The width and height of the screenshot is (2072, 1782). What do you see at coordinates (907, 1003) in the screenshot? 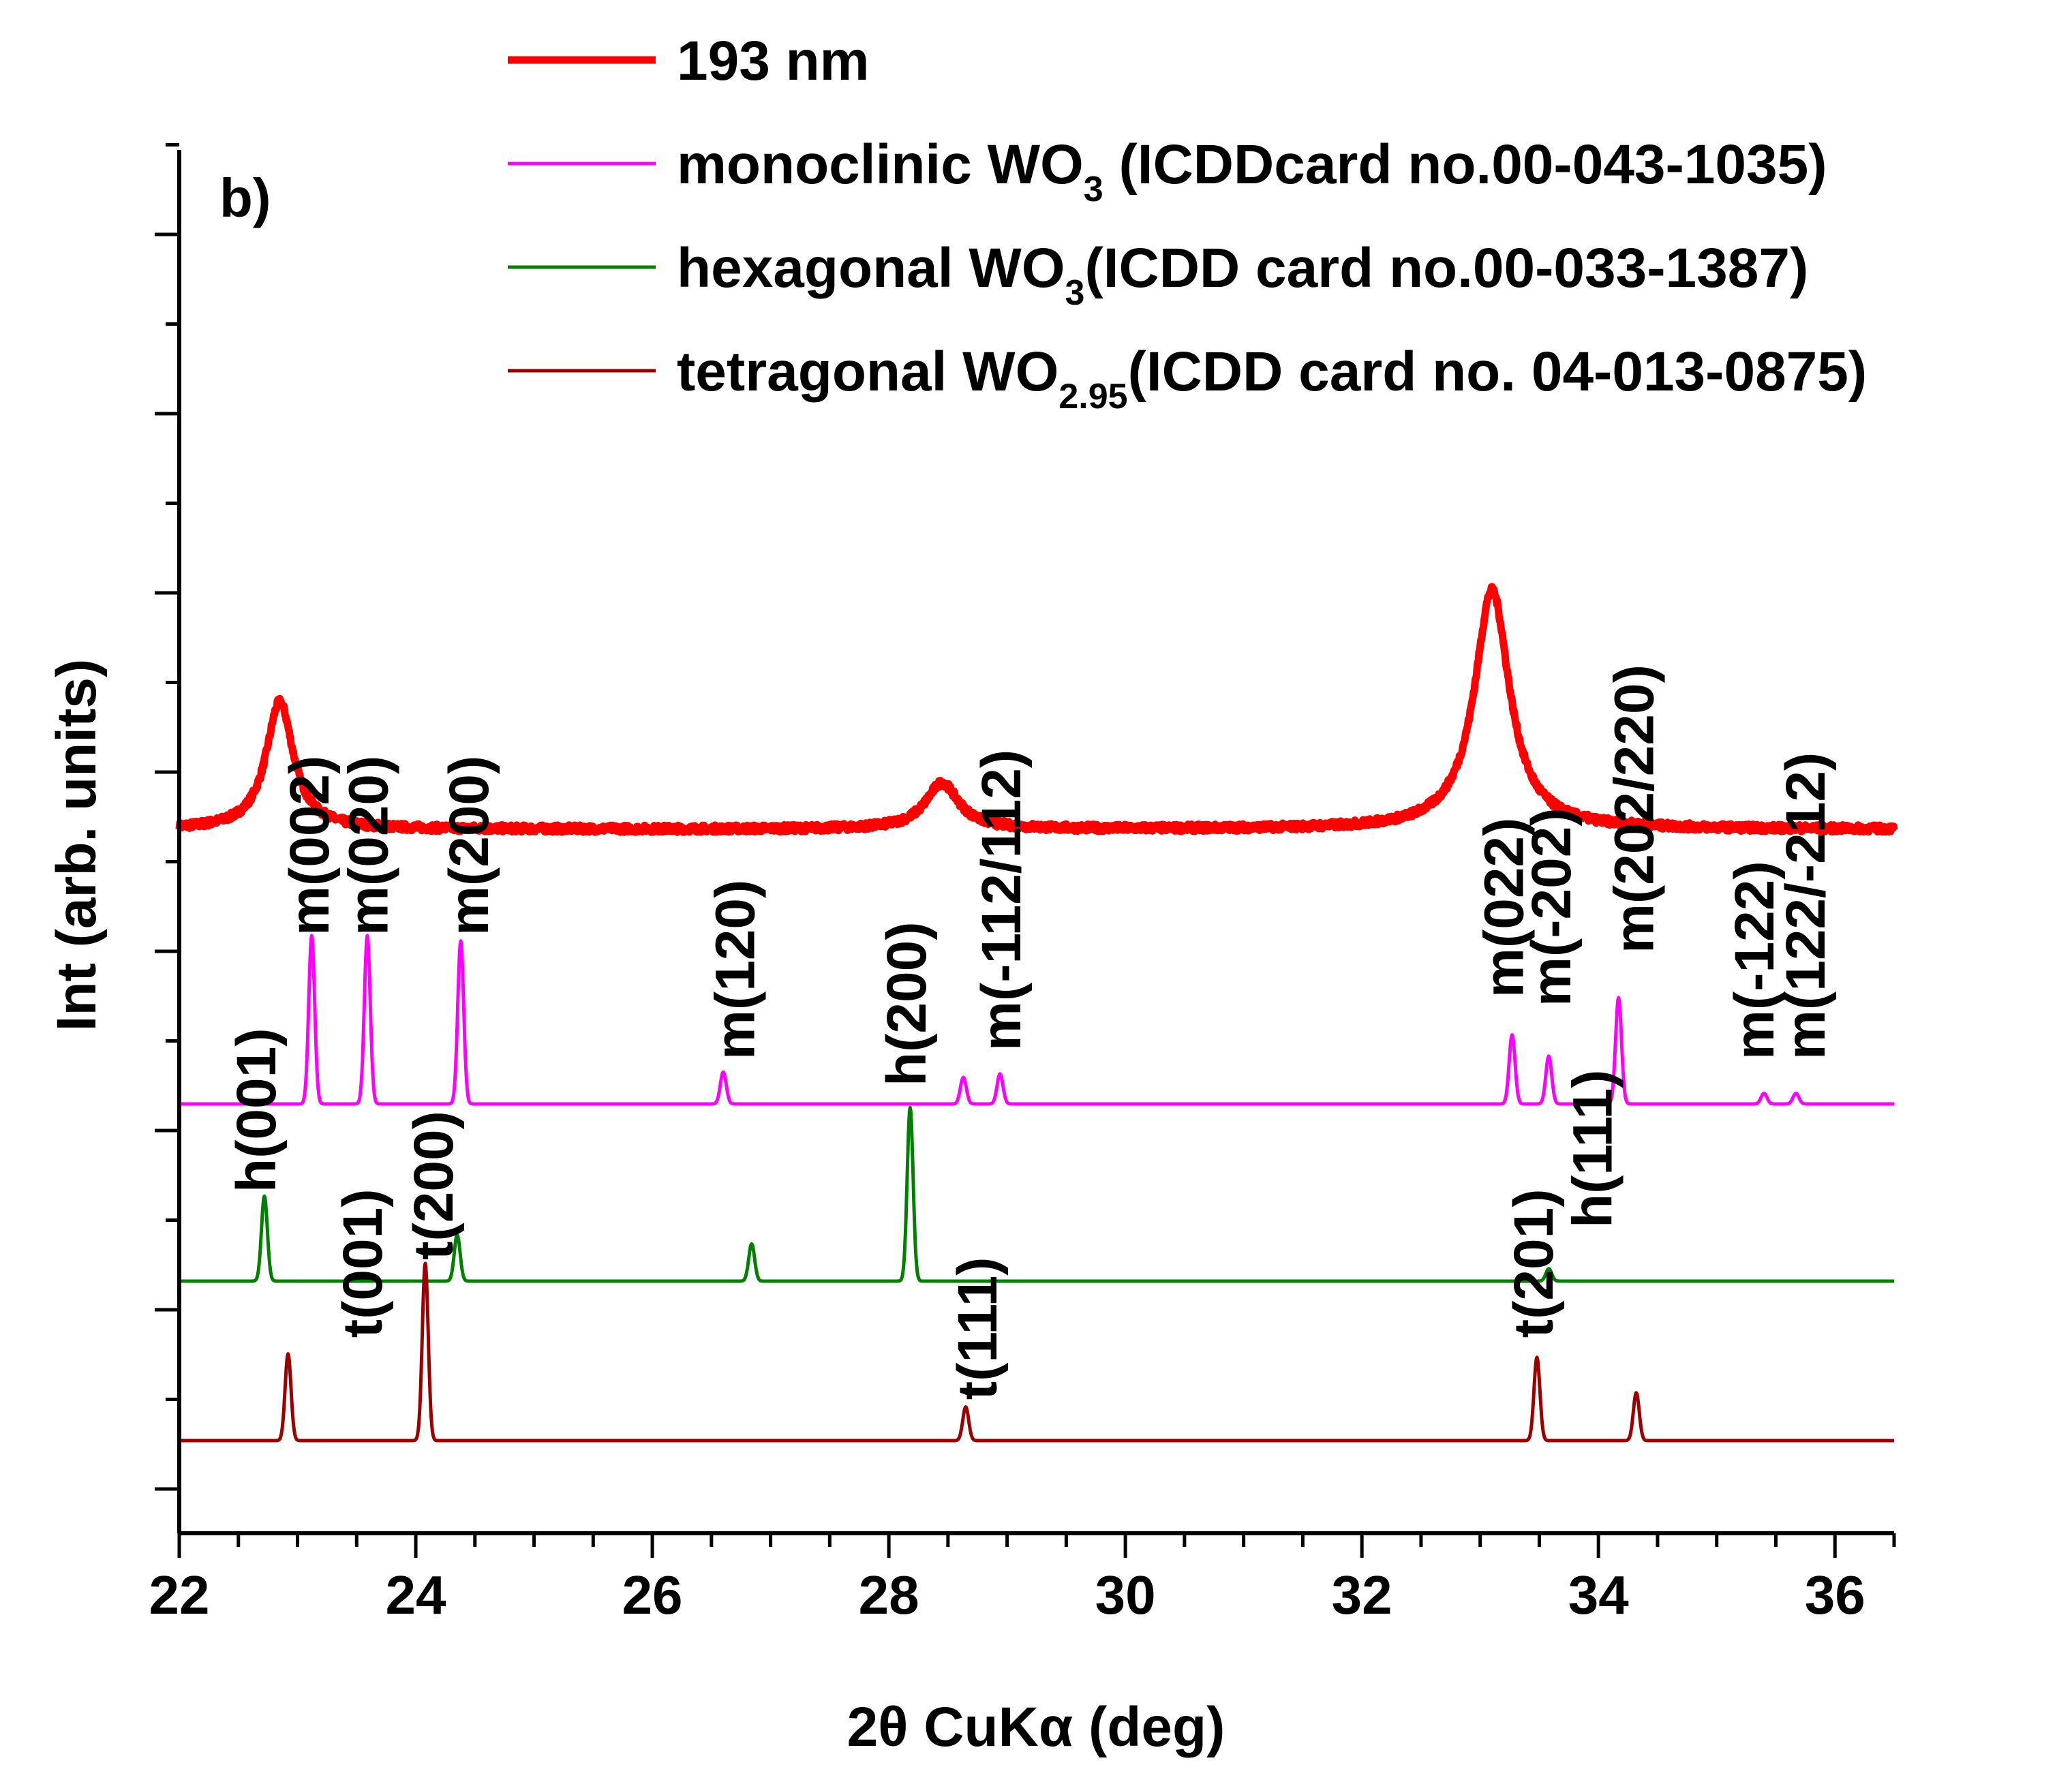
I see `peak-label: h(200)` at bounding box center [907, 1003].